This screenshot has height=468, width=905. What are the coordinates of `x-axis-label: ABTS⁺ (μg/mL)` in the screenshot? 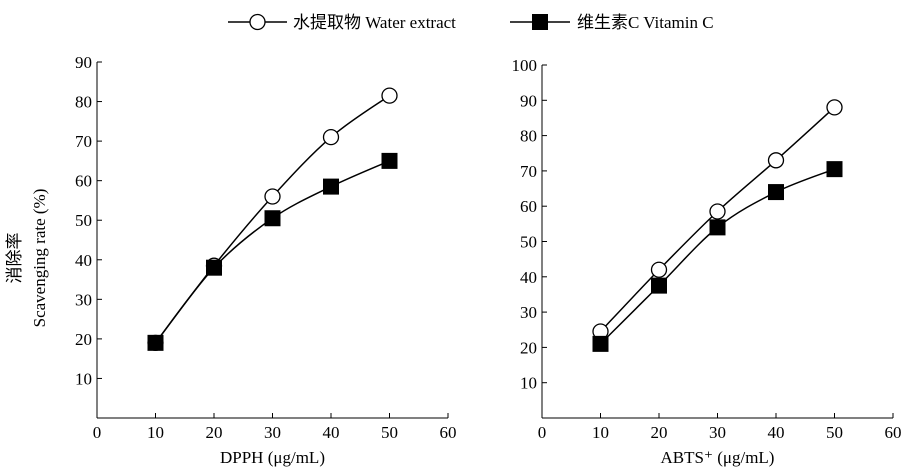 It's located at (718, 457).